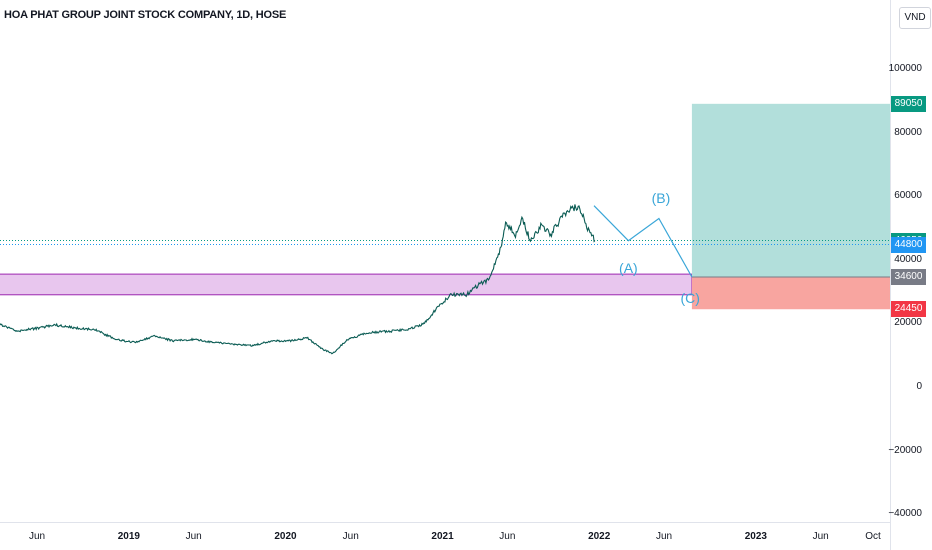 This screenshot has height=550, width=932. What do you see at coordinates (908, 103) in the screenshot?
I see `price-axis-label: 89050` at bounding box center [908, 103].